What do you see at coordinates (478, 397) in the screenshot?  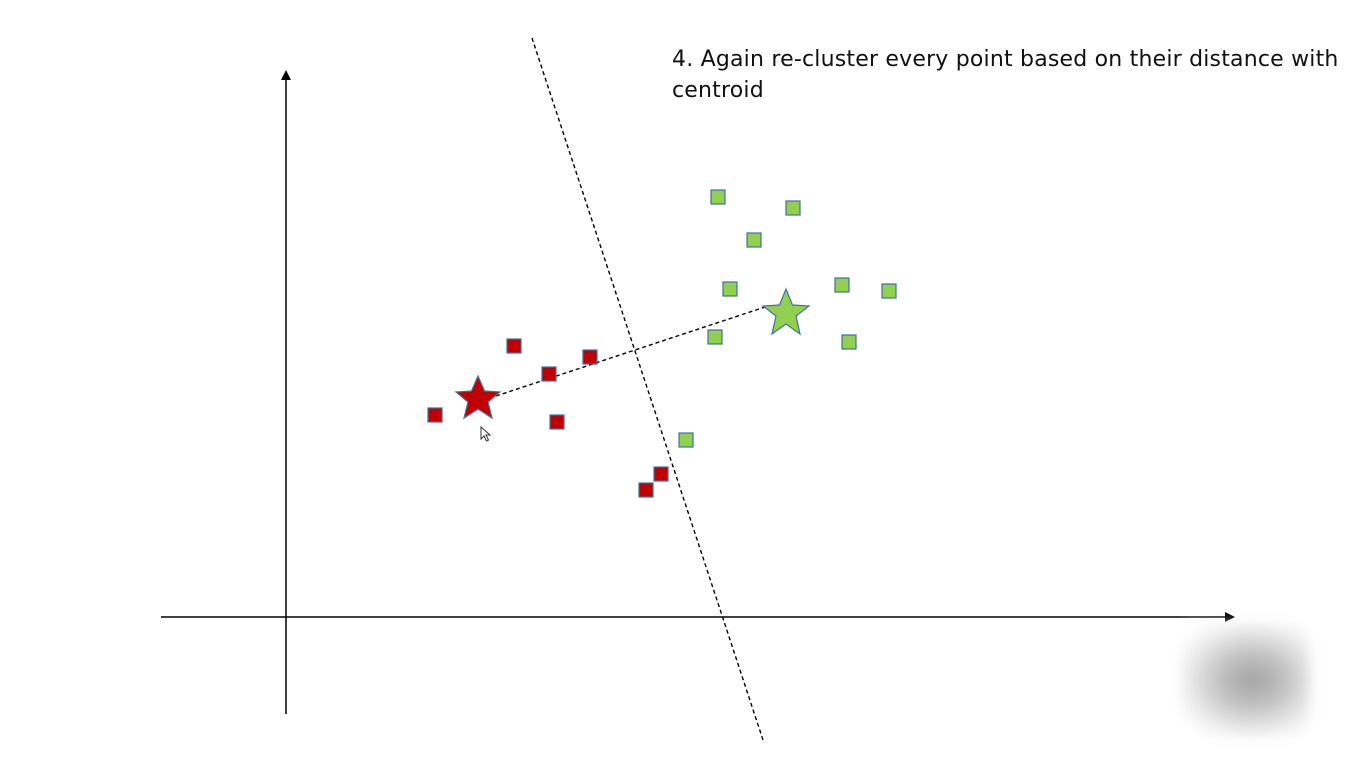 I see `red-centroid-star` at bounding box center [478, 397].